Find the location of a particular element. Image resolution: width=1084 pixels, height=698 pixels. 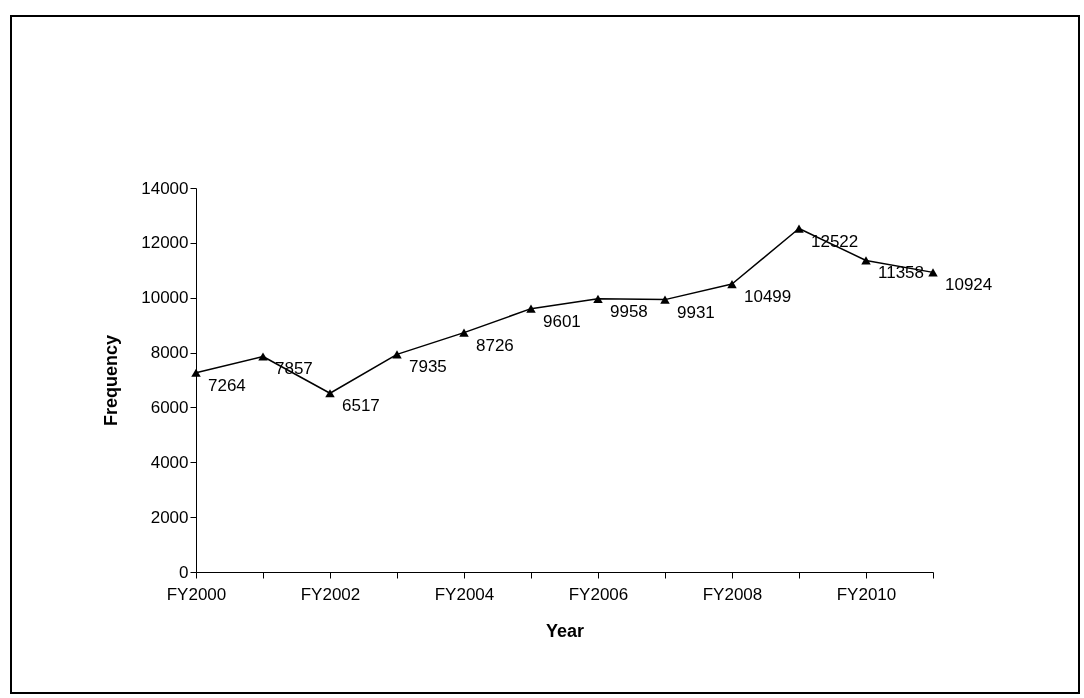

data-label: 8726 is located at coordinates (495, 345).